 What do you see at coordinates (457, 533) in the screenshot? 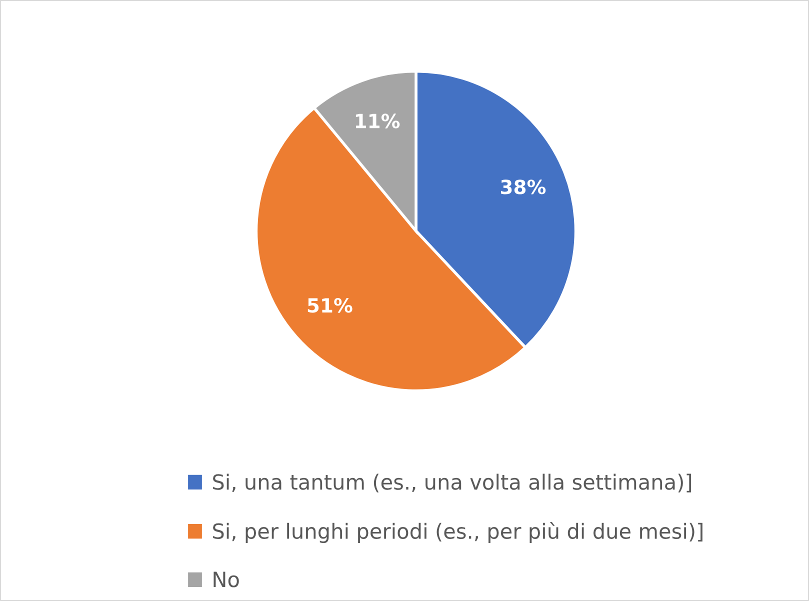
I see `legend-label: Si, per lunghi periodi (es., per più di due mesi)]` at bounding box center [457, 533].